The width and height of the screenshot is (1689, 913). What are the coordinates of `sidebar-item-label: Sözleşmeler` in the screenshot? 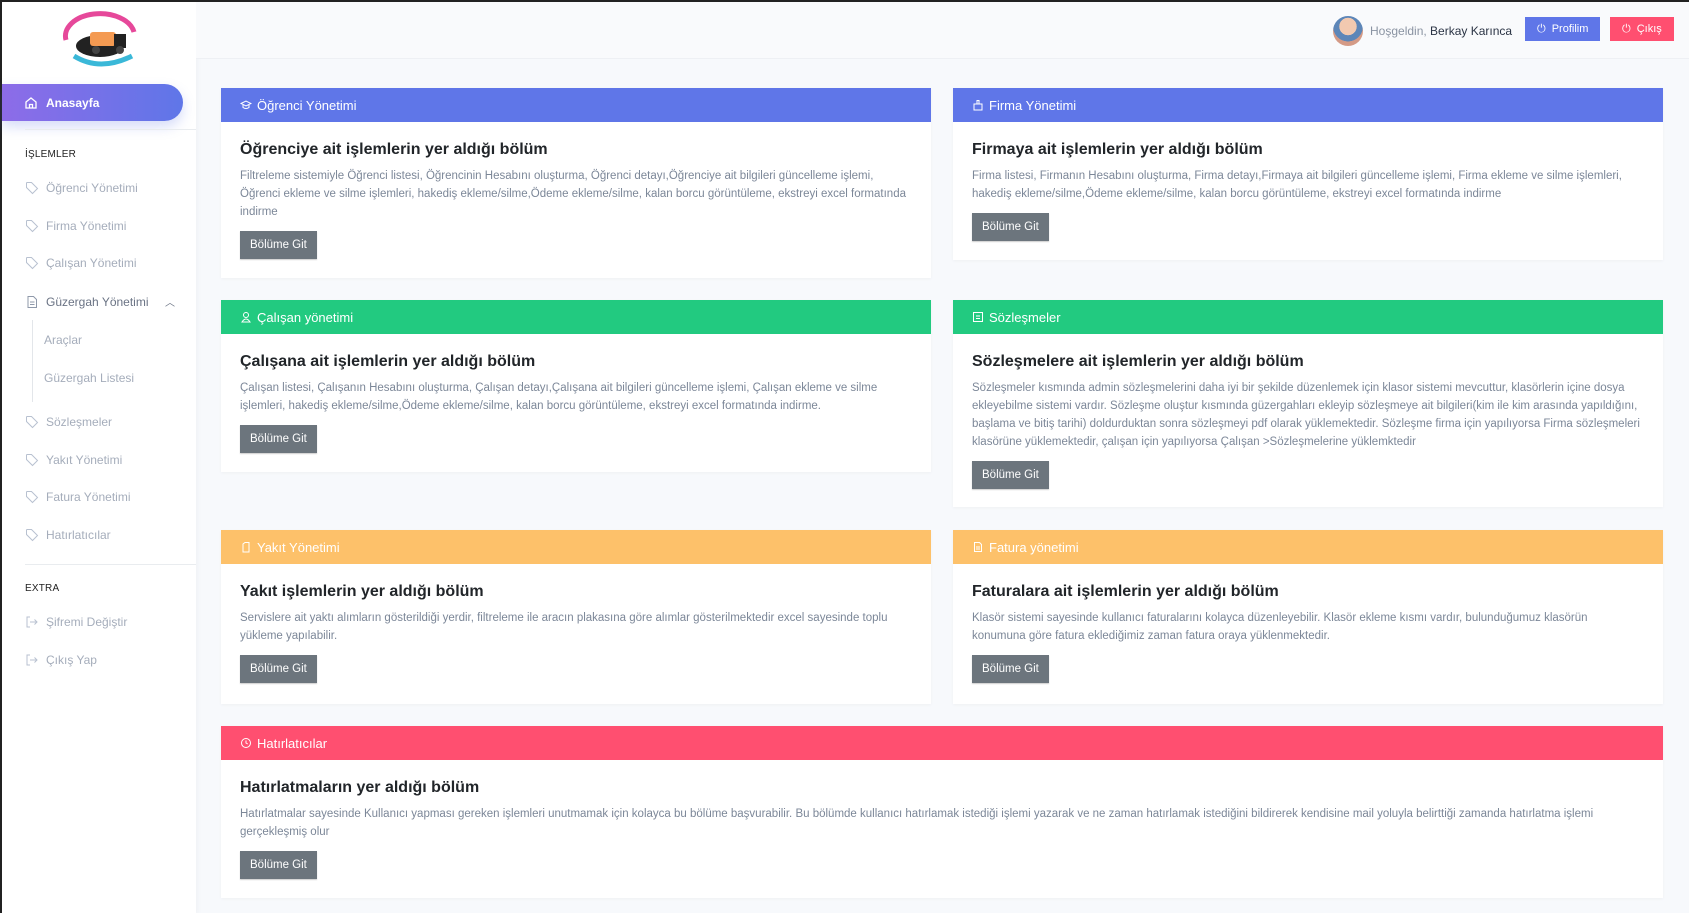 It's located at (79, 422).